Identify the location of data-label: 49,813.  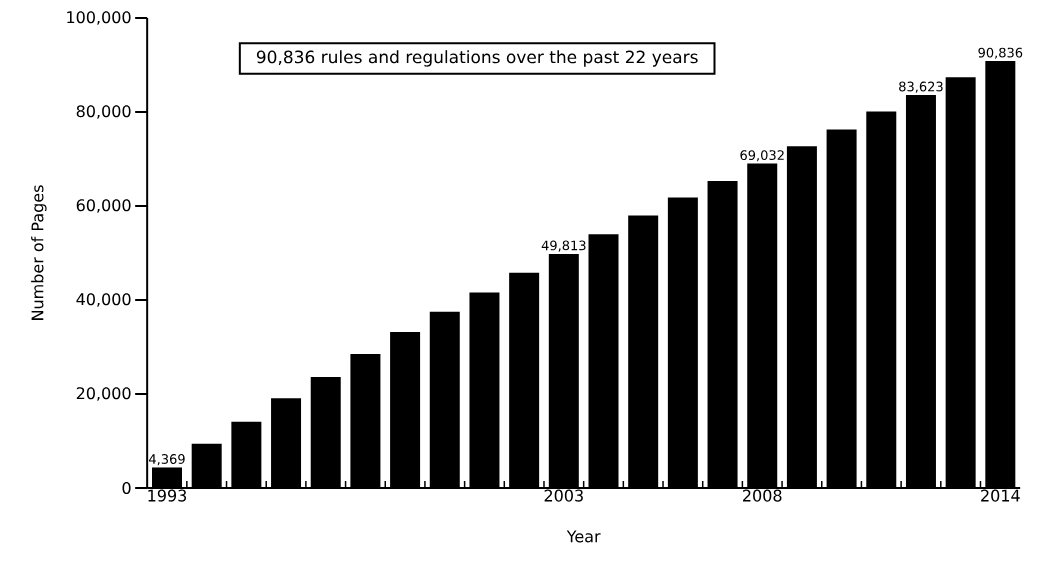
(563, 246).